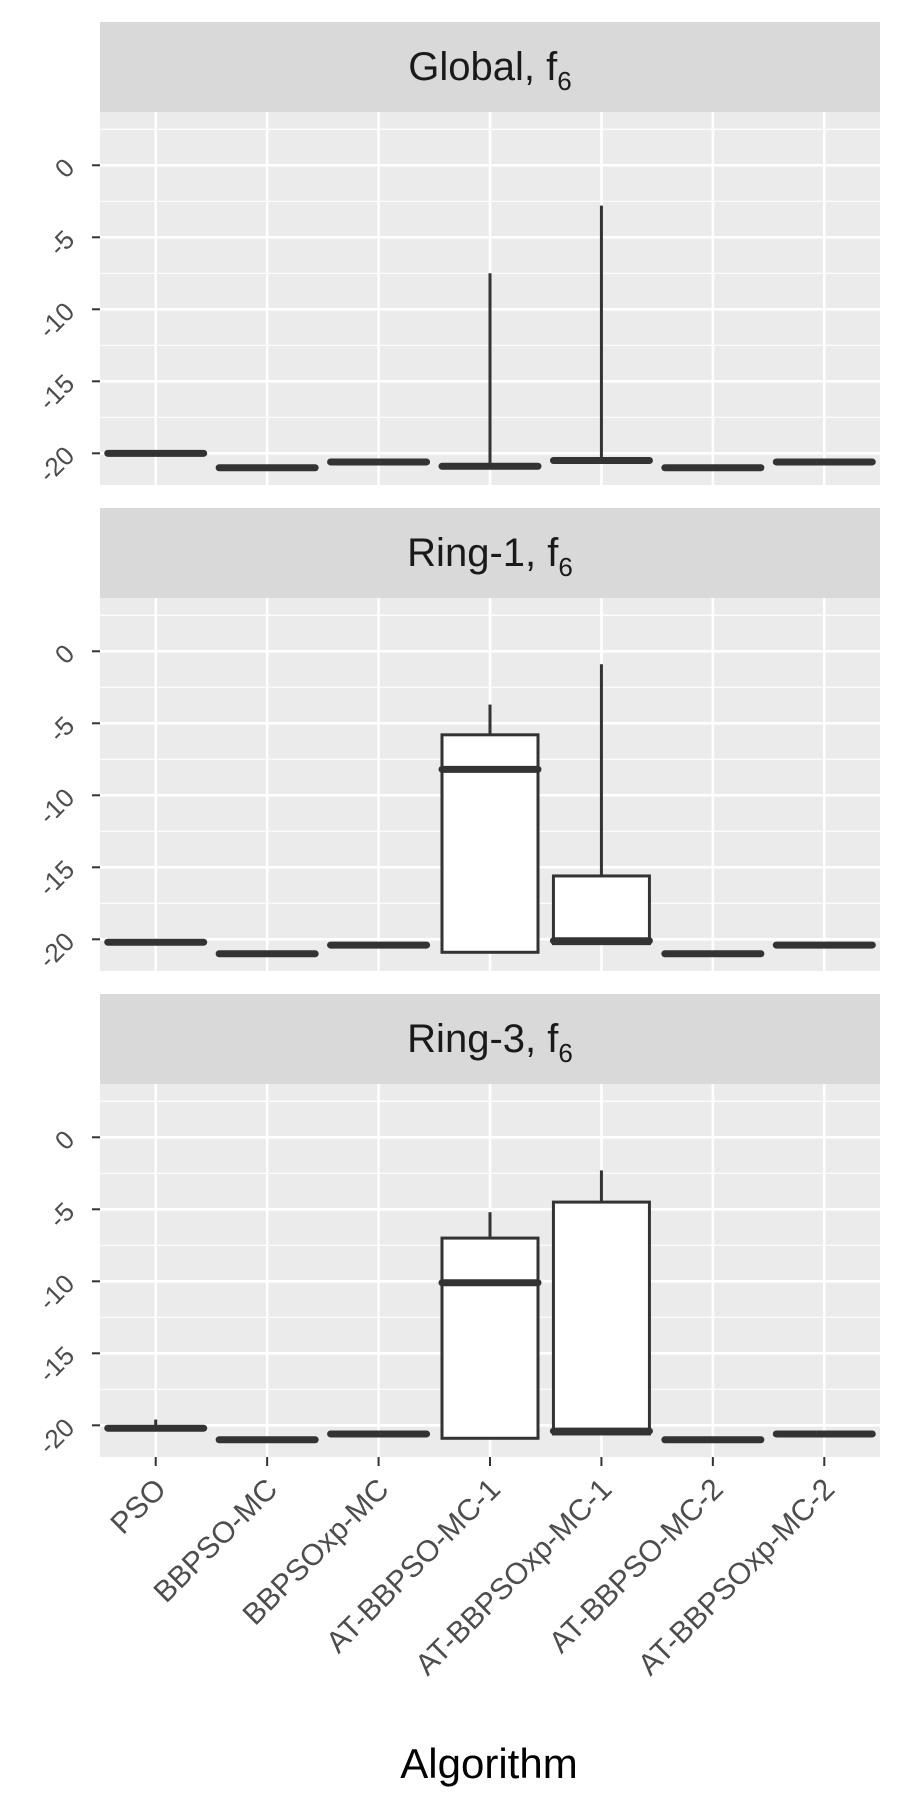 The width and height of the screenshot is (900, 1800). What do you see at coordinates (513, 1577) in the screenshot?
I see `x-tick-label: AT-BBPSOxp-MC-1` at bounding box center [513, 1577].